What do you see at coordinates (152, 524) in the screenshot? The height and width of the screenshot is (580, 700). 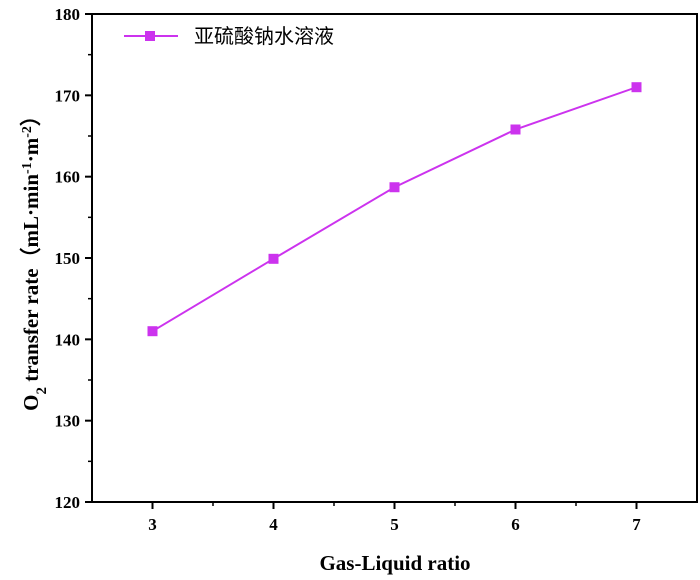 I see `x-tick-label: 3` at bounding box center [152, 524].